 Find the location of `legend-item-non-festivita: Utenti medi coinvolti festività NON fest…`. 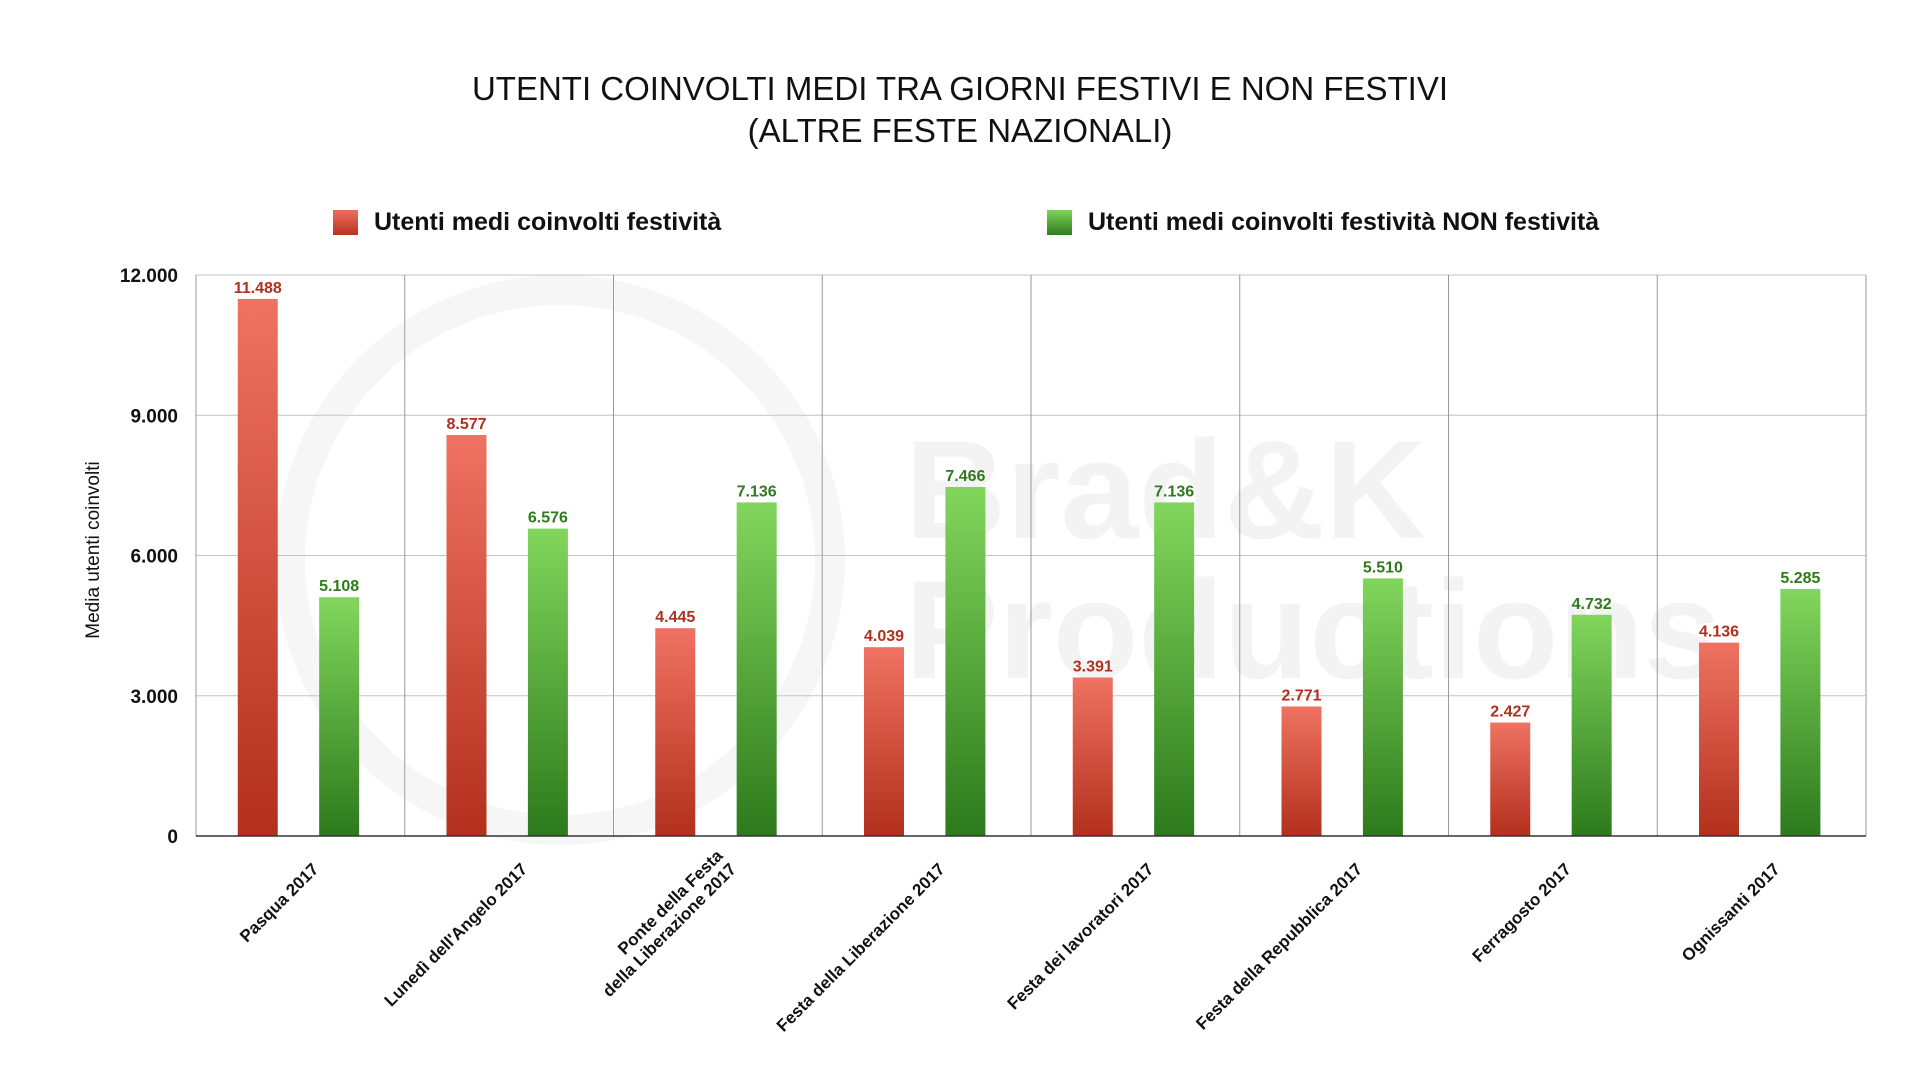

legend-item-non-festivita: Utenti medi coinvolti festività NON fest… is located at coordinates (1323, 222).